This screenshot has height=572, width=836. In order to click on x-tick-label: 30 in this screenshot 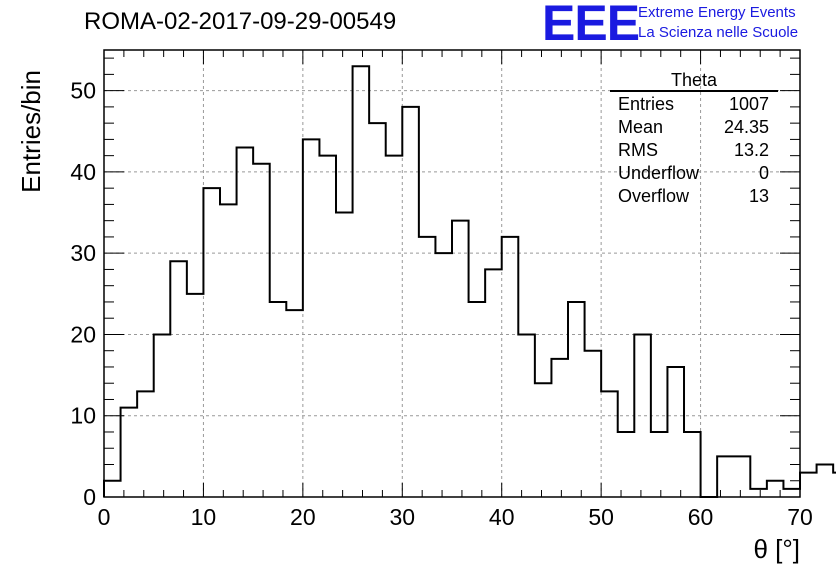, I will do `click(402, 517)`.